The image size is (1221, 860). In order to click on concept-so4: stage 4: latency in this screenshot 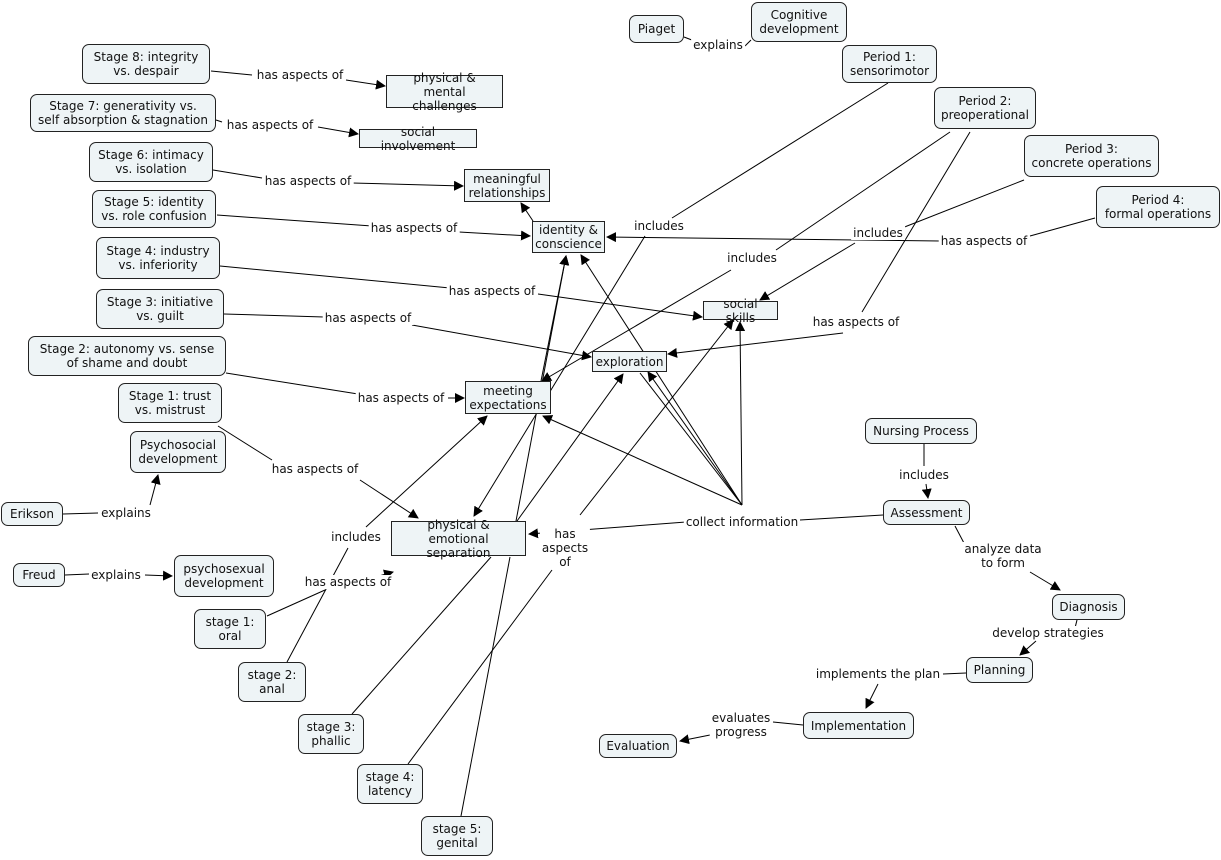, I will do `click(390, 784)`.